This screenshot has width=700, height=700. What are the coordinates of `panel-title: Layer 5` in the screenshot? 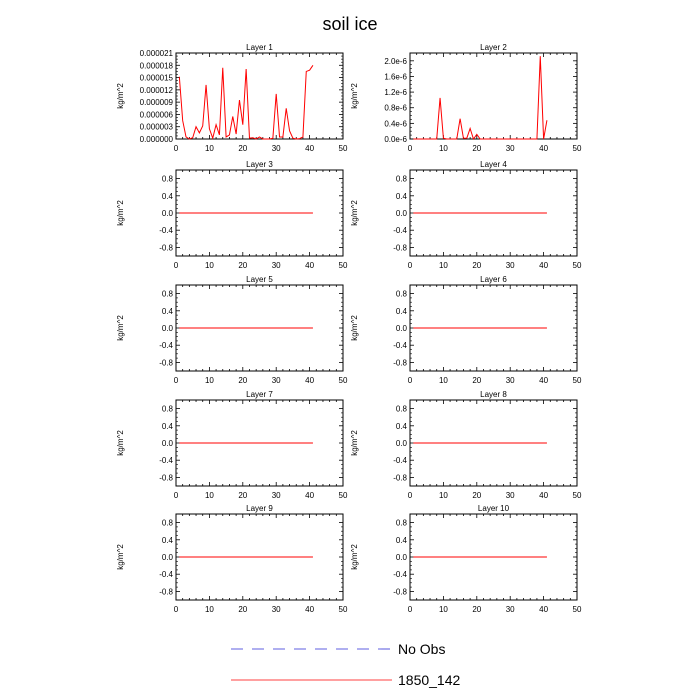 It's located at (259, 279).